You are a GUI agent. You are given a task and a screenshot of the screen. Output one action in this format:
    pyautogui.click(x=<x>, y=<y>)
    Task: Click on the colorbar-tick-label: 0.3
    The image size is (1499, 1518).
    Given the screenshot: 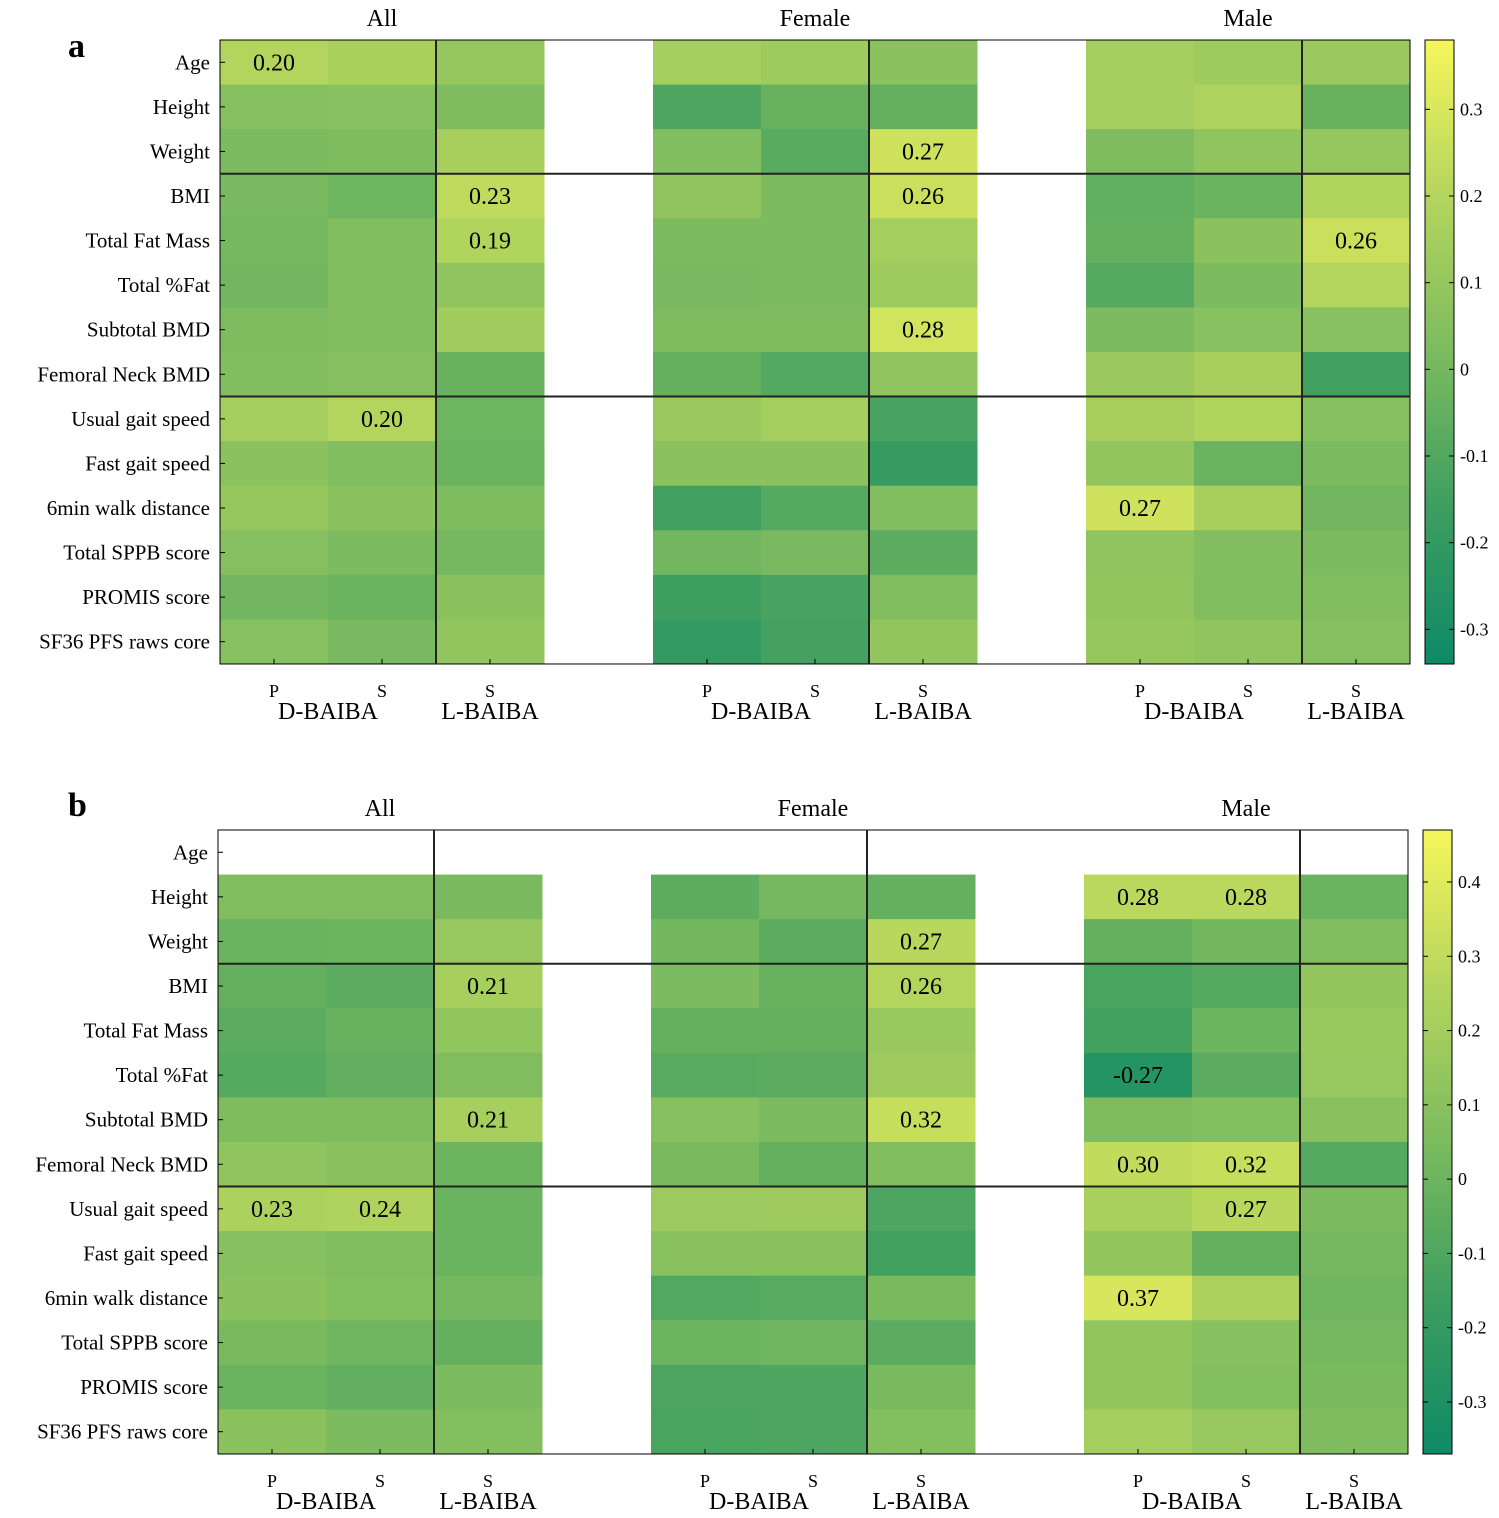 What is the action you would take?
    pyautogui.click(x=1469, y=956)
    